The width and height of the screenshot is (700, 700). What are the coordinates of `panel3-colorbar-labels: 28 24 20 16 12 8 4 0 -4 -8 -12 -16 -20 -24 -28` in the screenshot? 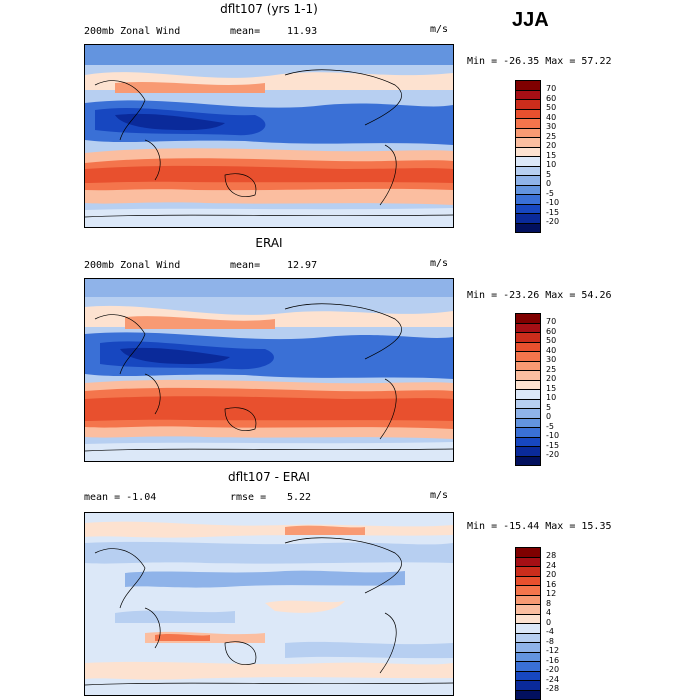 It's located at (552, 622).